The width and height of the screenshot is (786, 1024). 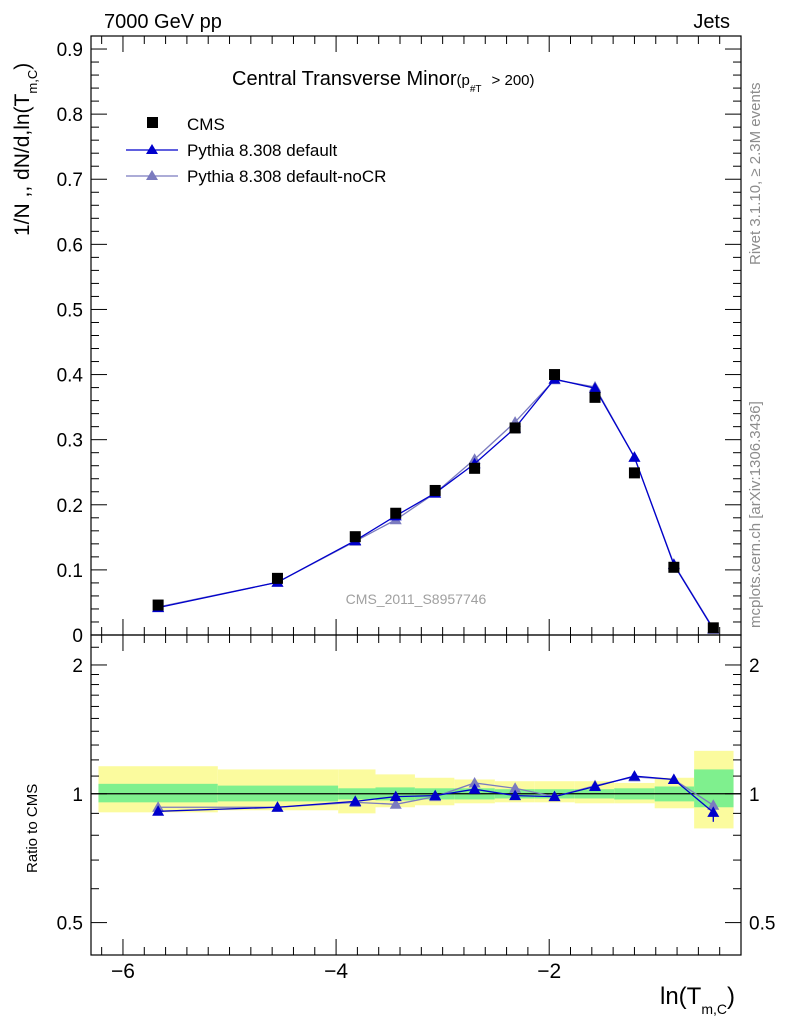 I want to click on legend-marker-default, so click(x=152, y=149).